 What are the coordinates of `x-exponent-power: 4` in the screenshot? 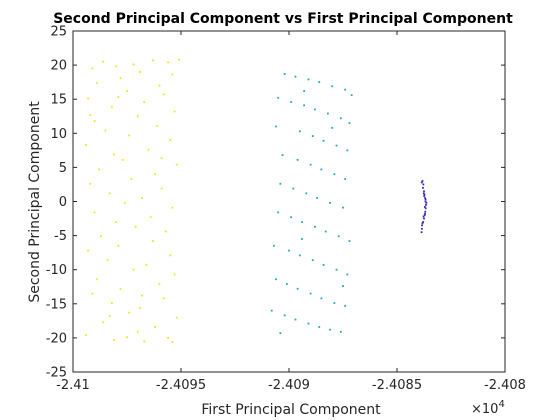 It's located at (501, 404).